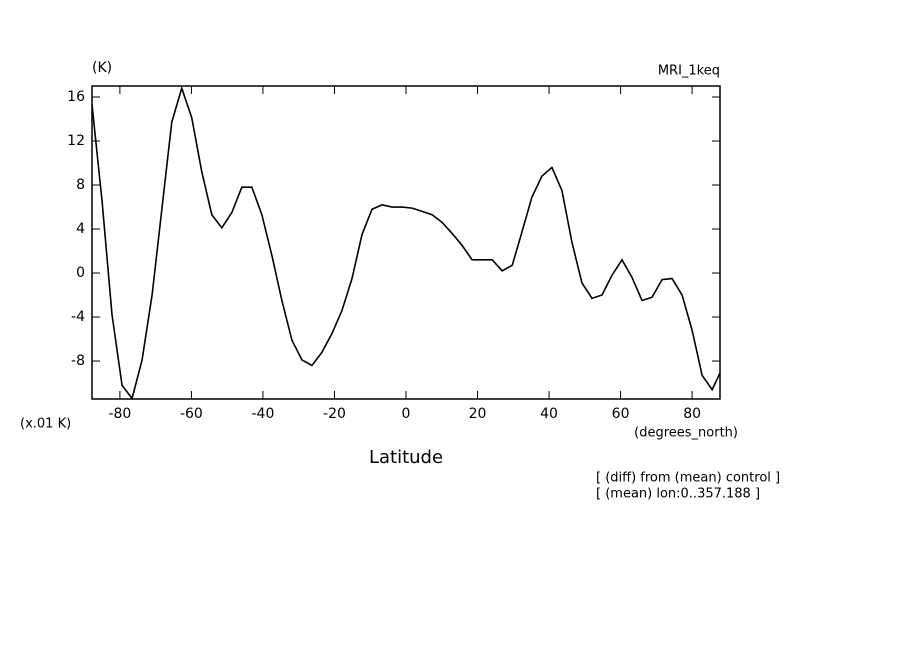 The image size is (904, 654). I want to click on x-tick-label: 40, so click(549, 414).